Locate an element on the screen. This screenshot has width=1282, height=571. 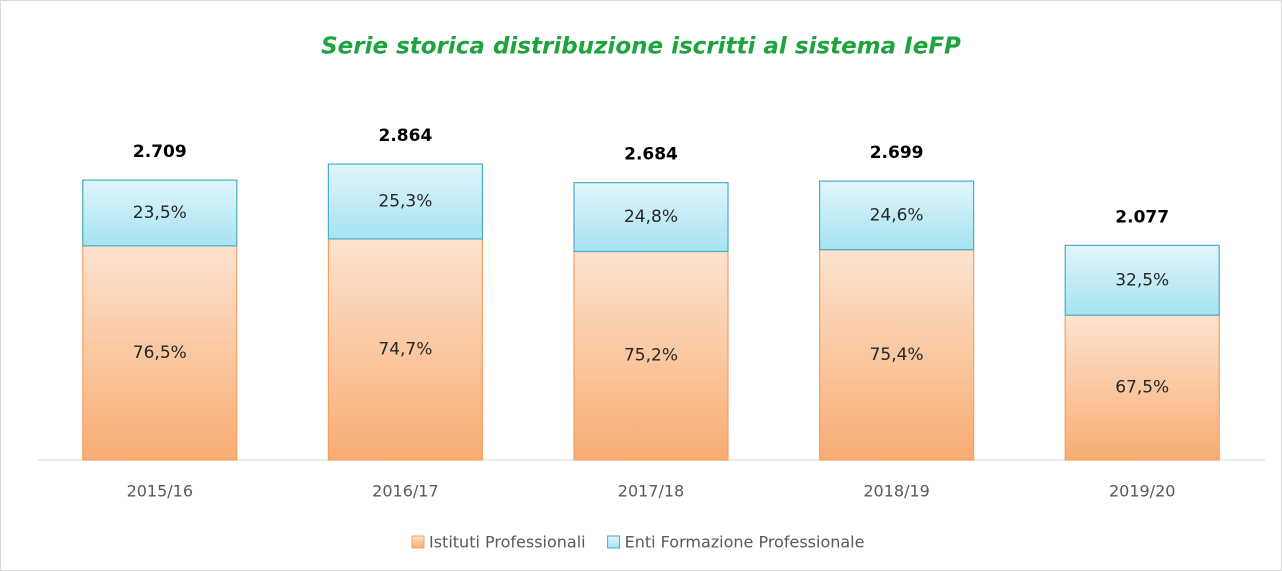
total-label: 2.864 is located at coordinates (406, 136).